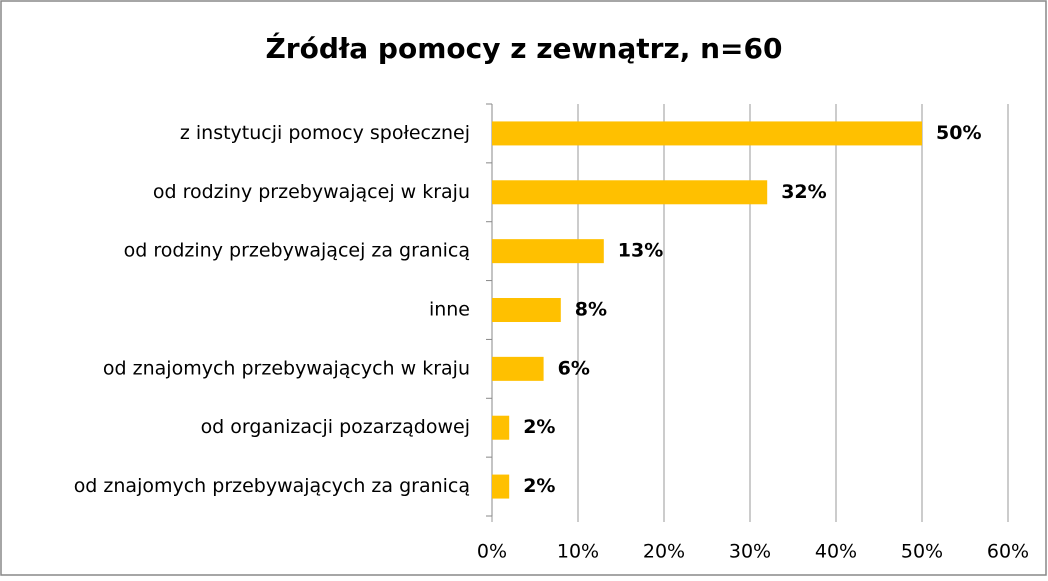 The width and height of the screenshot is (1048, 581). What do you see at coordinates (574, 368) in the screenshot?
I see `data-label: 6%` at bounding box center [574, 368].